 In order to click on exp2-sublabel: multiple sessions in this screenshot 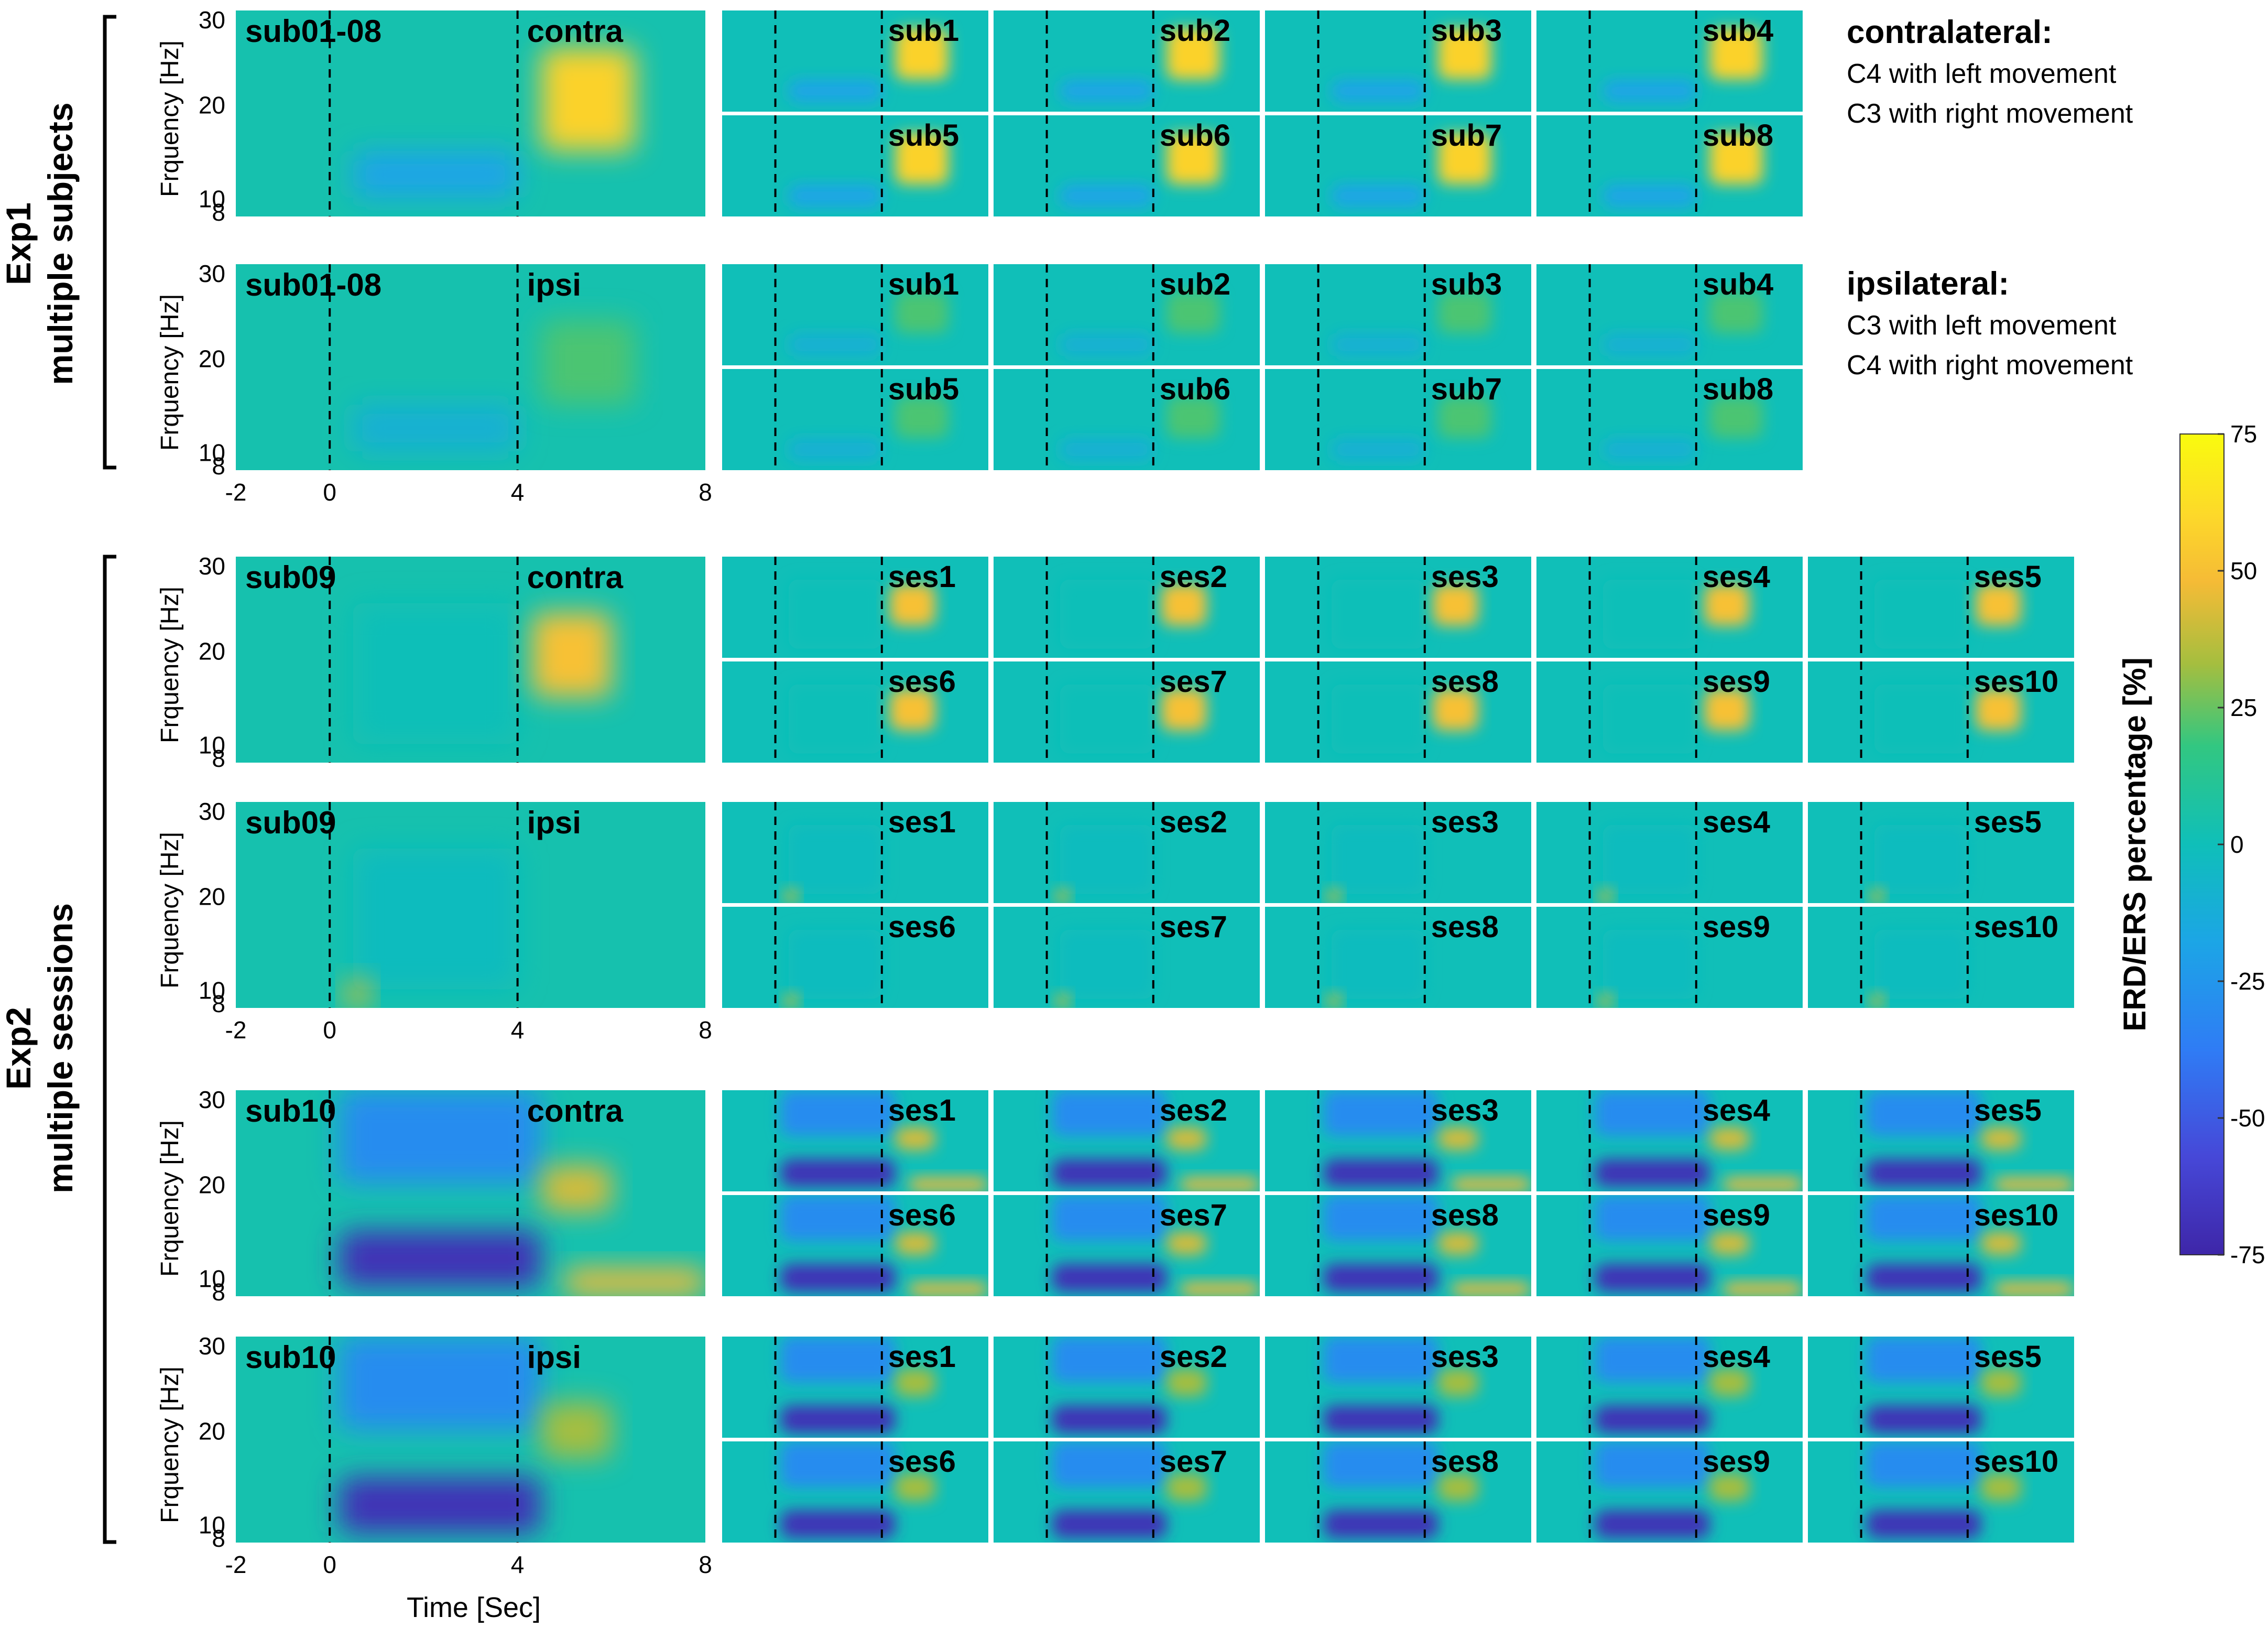, I will do `click(60, 1048)`.